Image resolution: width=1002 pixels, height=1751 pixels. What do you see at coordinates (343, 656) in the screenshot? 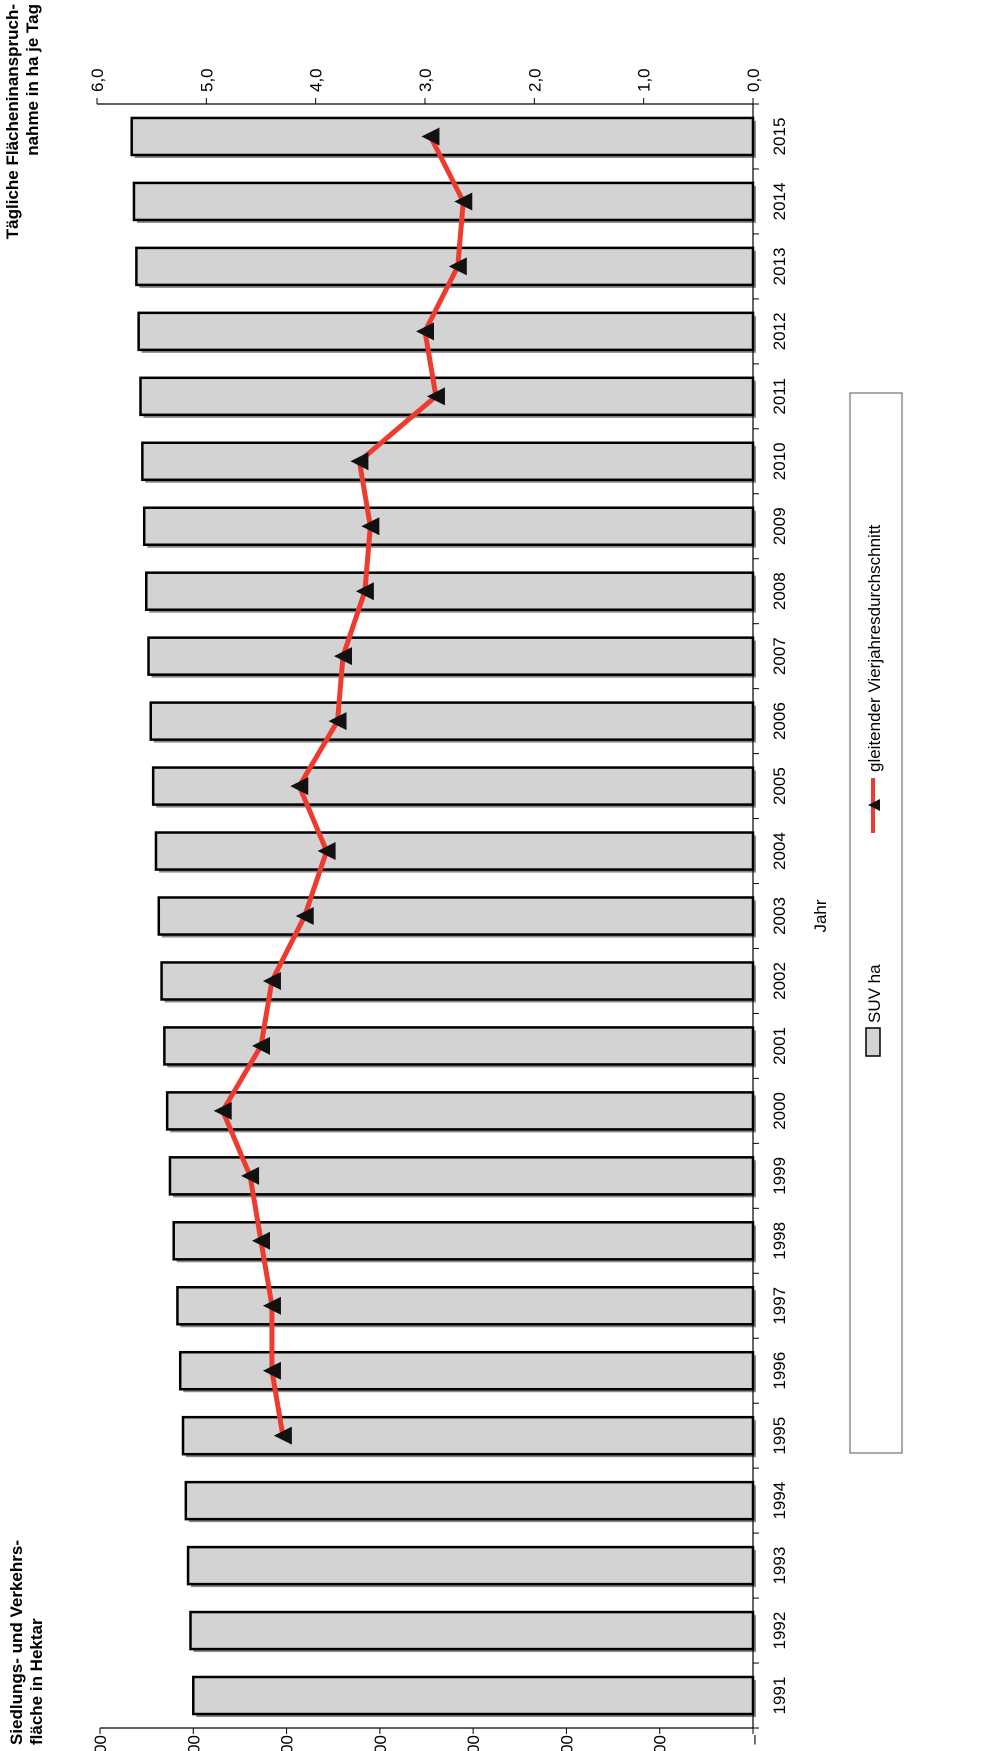
I see `line-marker-2007` at bounding box center [343, 656].